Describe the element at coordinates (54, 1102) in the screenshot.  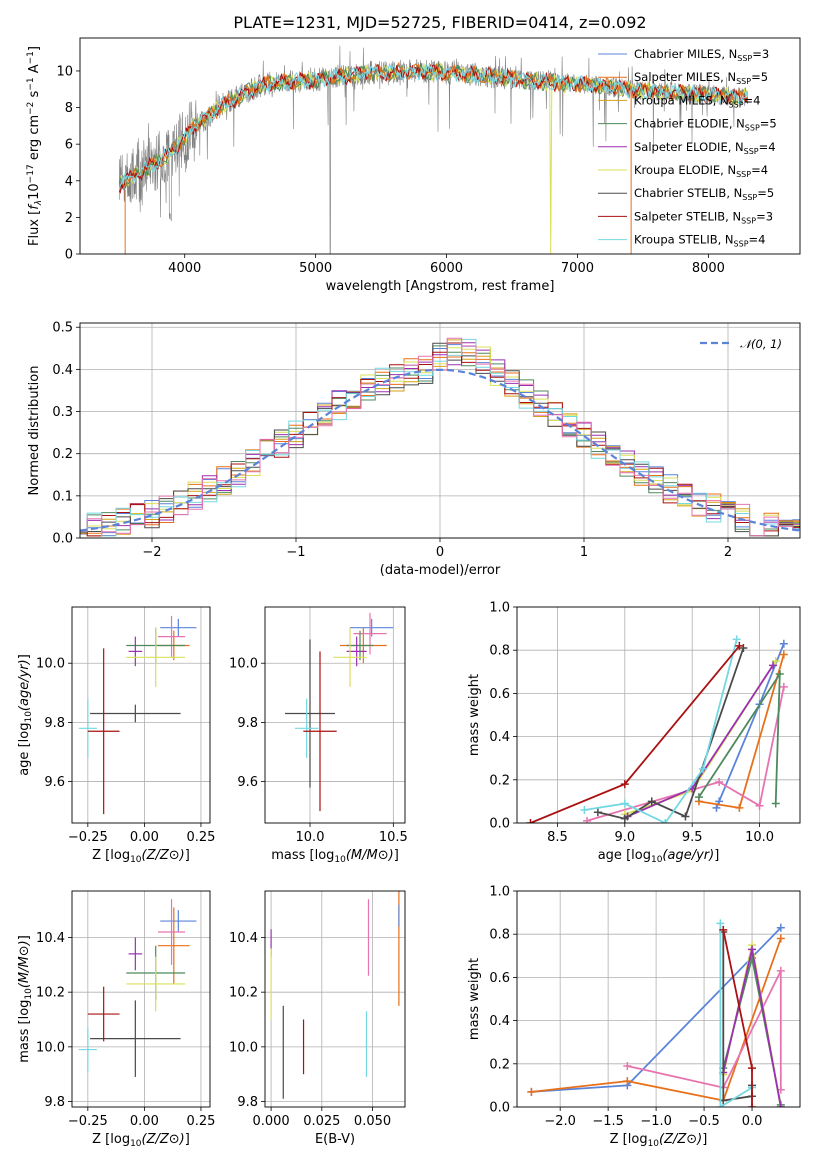
I see `y-tick-label: 9.8` at that location.